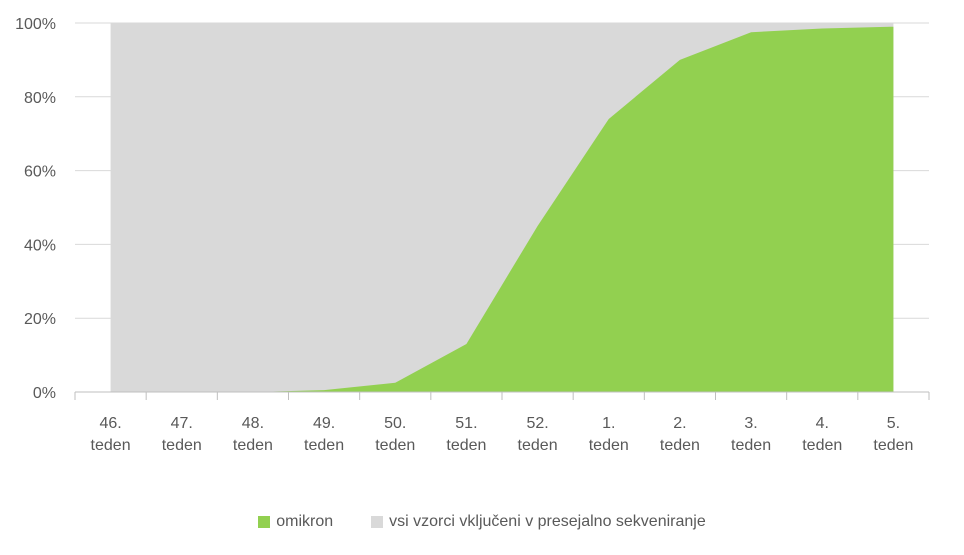 This screenshot has height=555, width=964. I want to click on legend-item-omikron: omikron, so click(295, 522).